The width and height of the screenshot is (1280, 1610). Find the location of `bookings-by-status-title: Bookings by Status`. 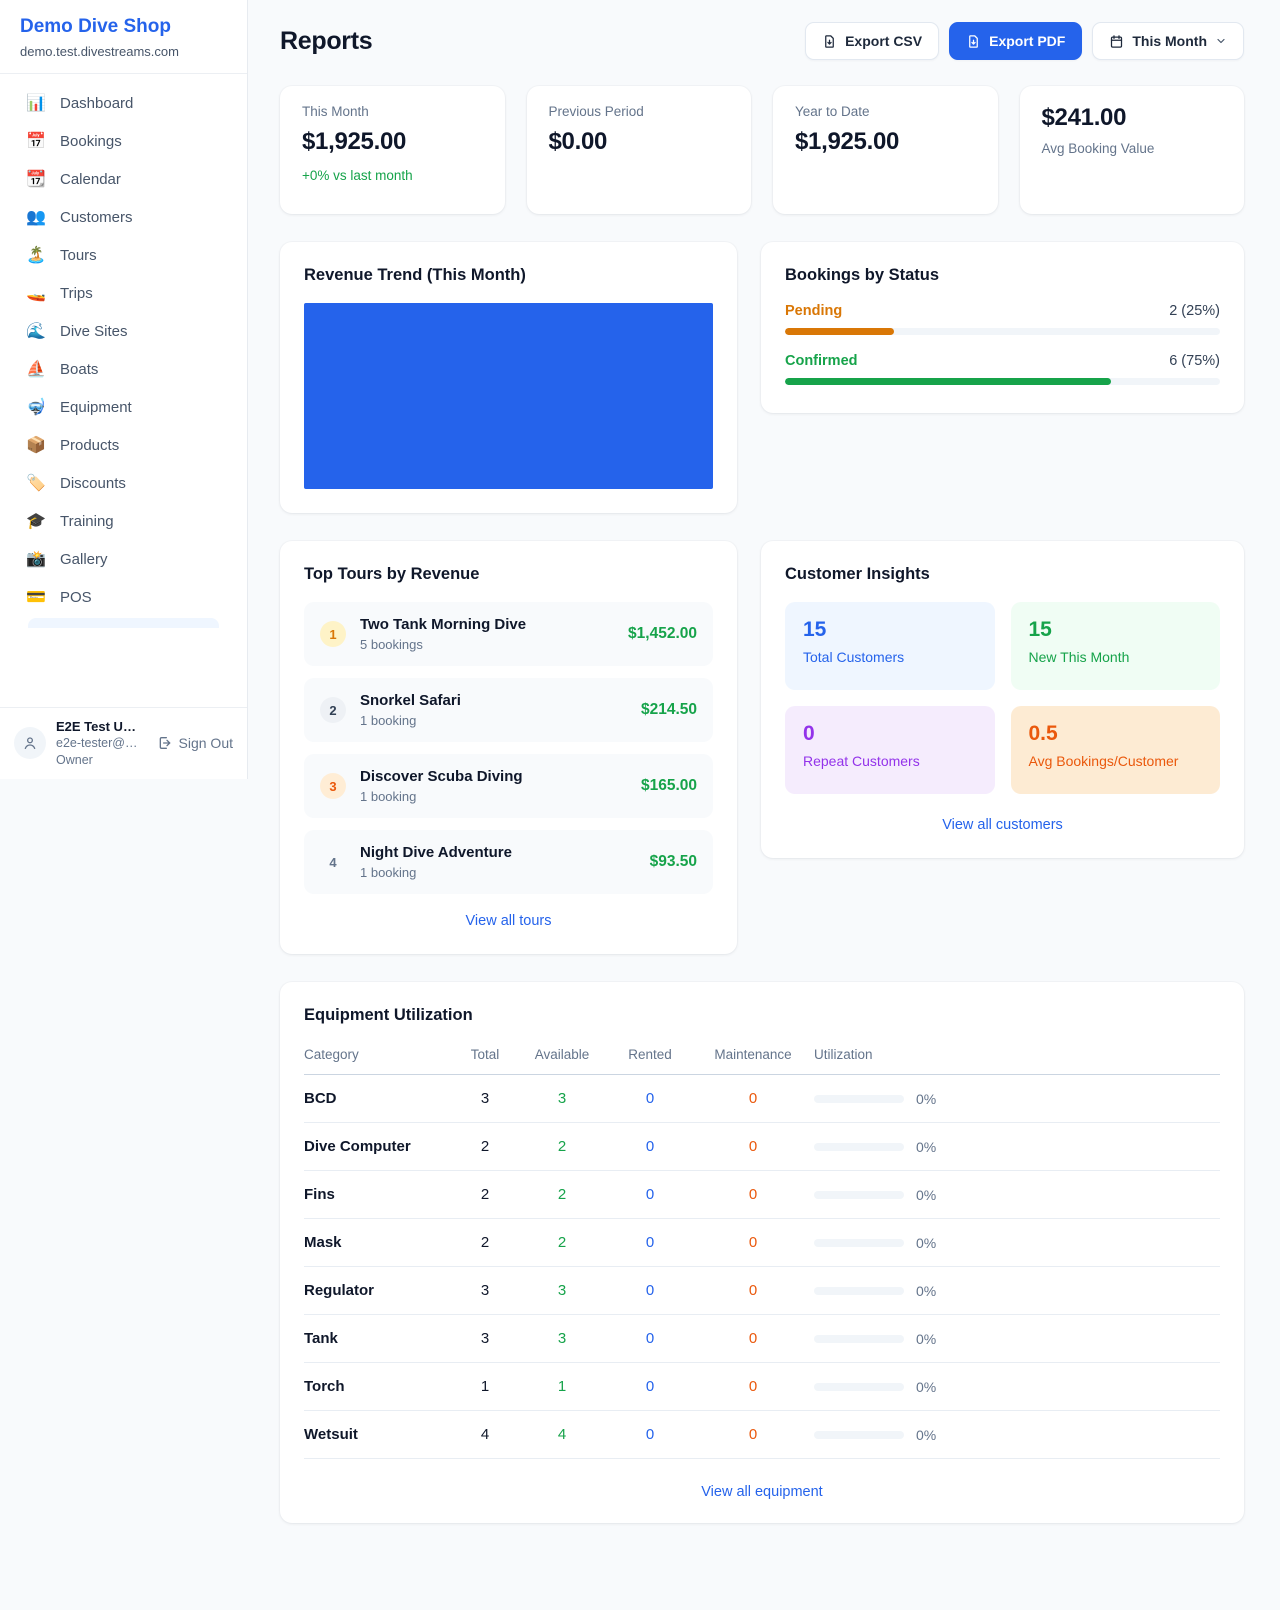

bookings-by-status-title: Bookings by Status is located at coordinates (862, 275).